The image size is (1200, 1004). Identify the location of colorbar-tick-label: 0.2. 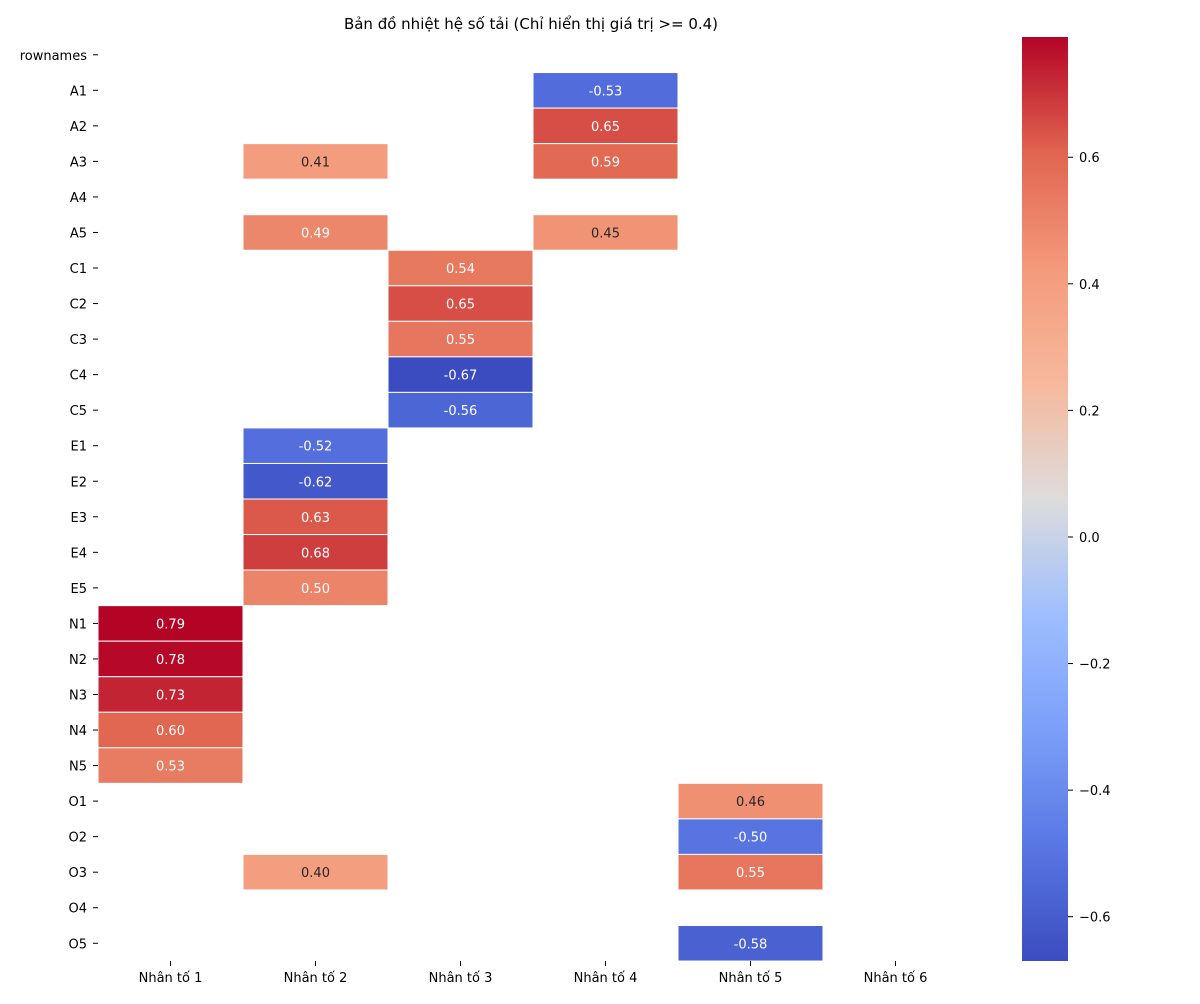
(1089, 411).